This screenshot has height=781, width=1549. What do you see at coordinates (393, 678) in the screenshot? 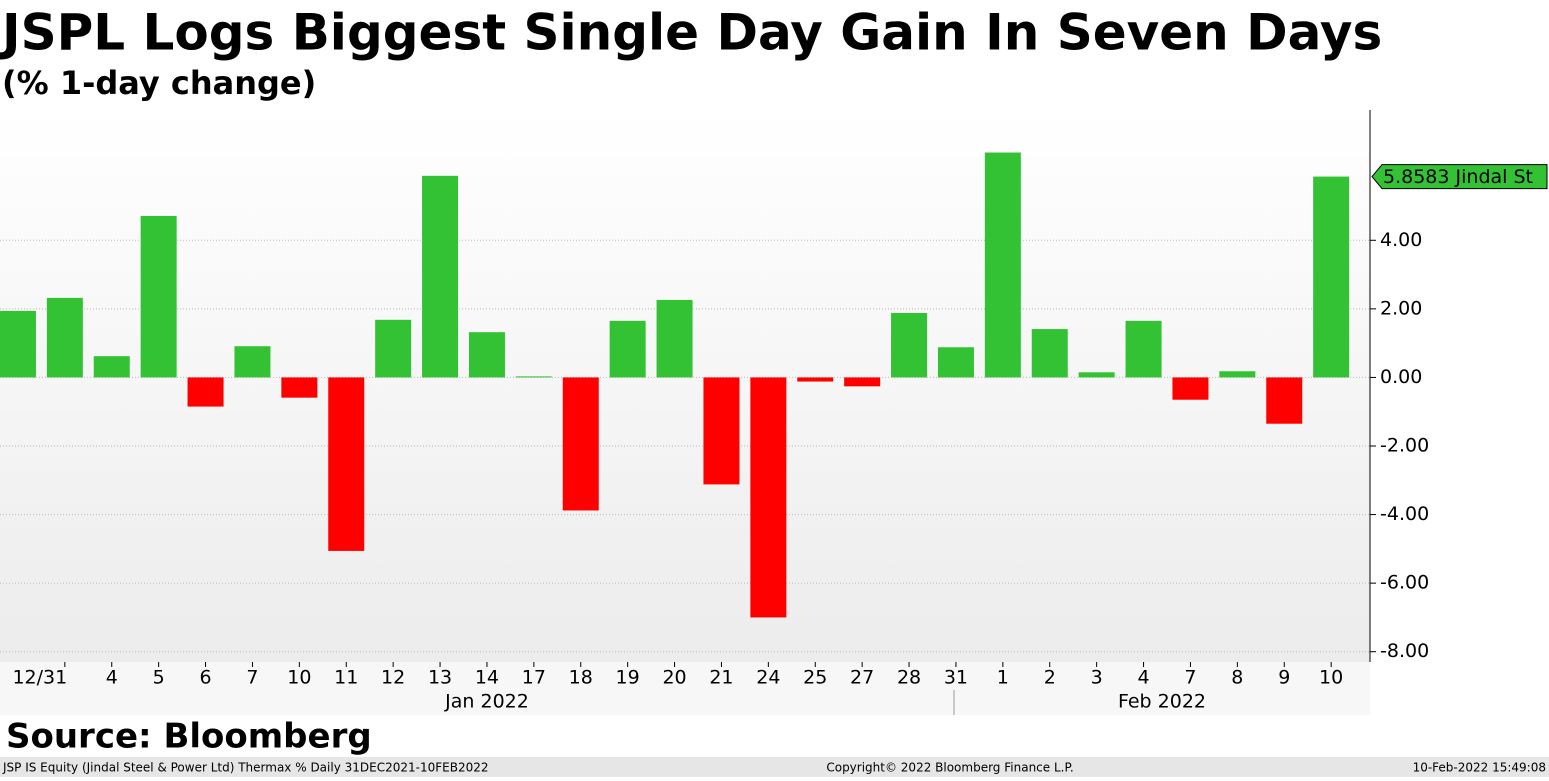
I see `x-tick-label: 12` at bounding box center [393, 678].